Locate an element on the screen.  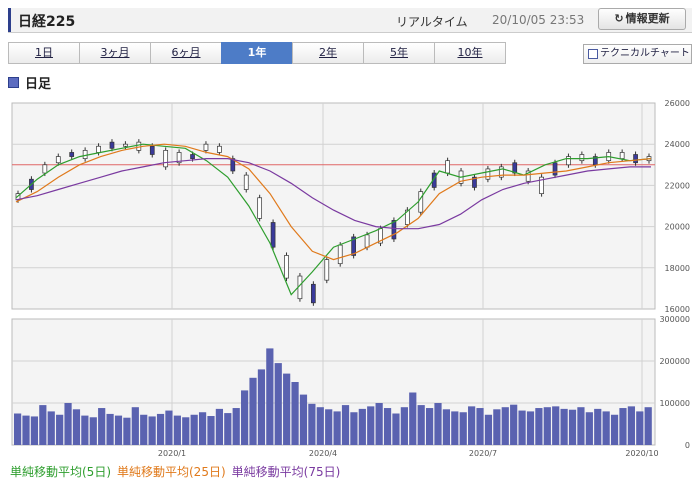
y-tick-label: 26000 is located at coordinates (677, 103).